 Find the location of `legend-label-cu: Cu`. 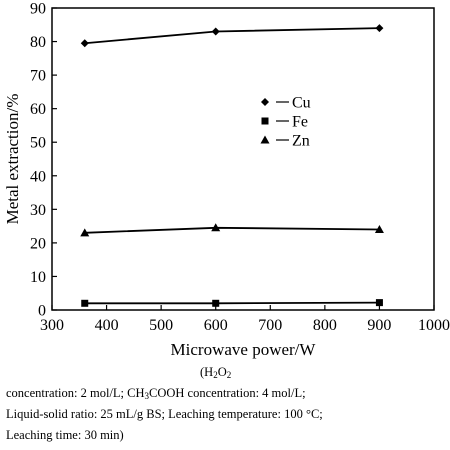

legend-label-cu: Cu is located at coordinates (301, 103).